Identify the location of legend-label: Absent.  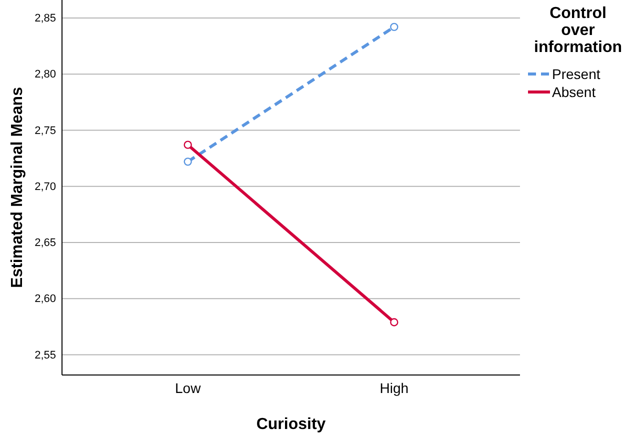
(574, 92).